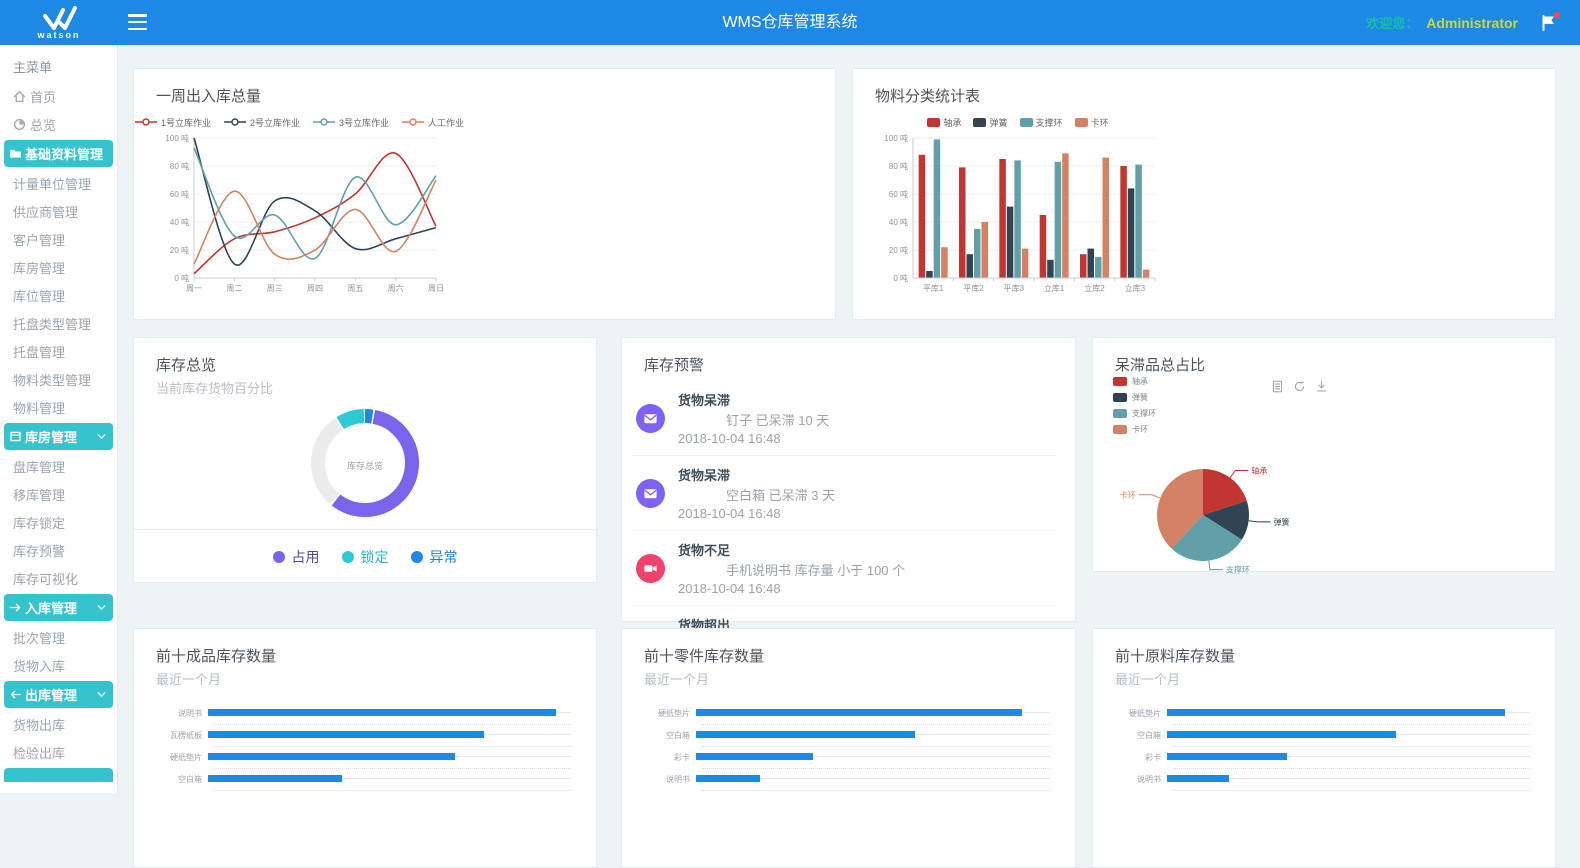  I want to click on sidebar-item-21: 出库管理, so click(58, 694).